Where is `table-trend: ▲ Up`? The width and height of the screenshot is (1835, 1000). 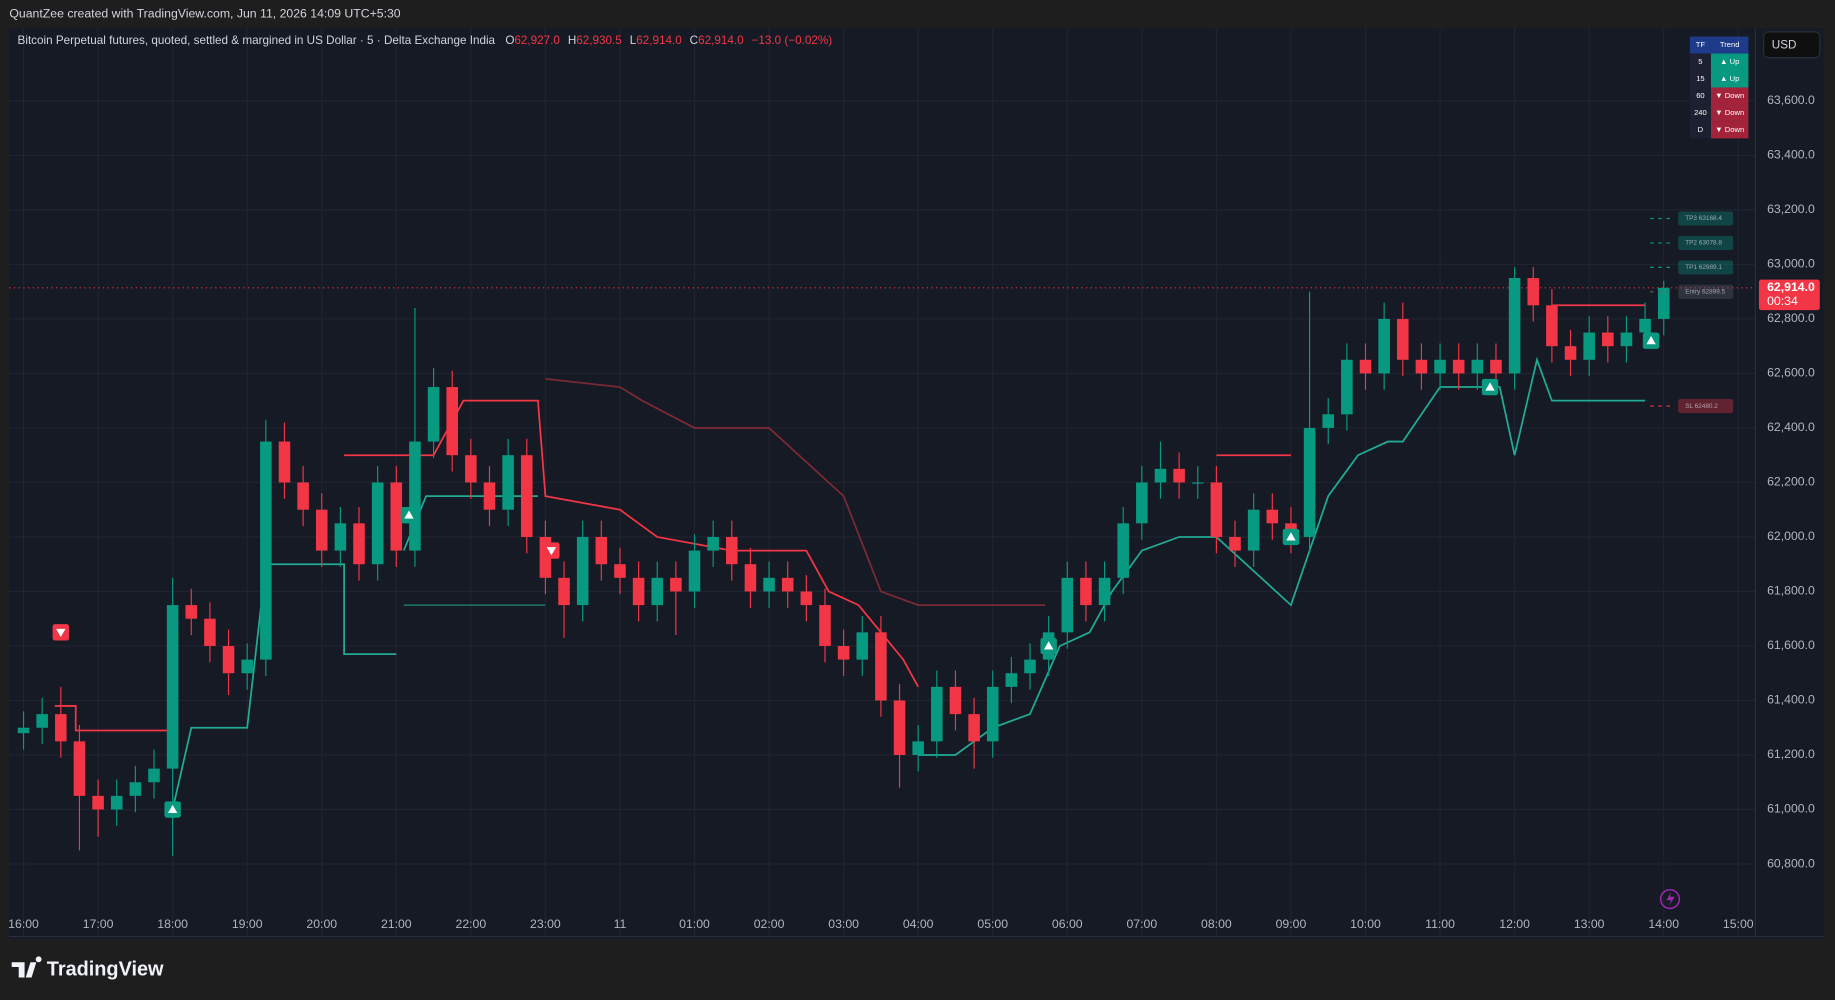 table-trend: ▲ Up is located at coordinates (1729, 78).